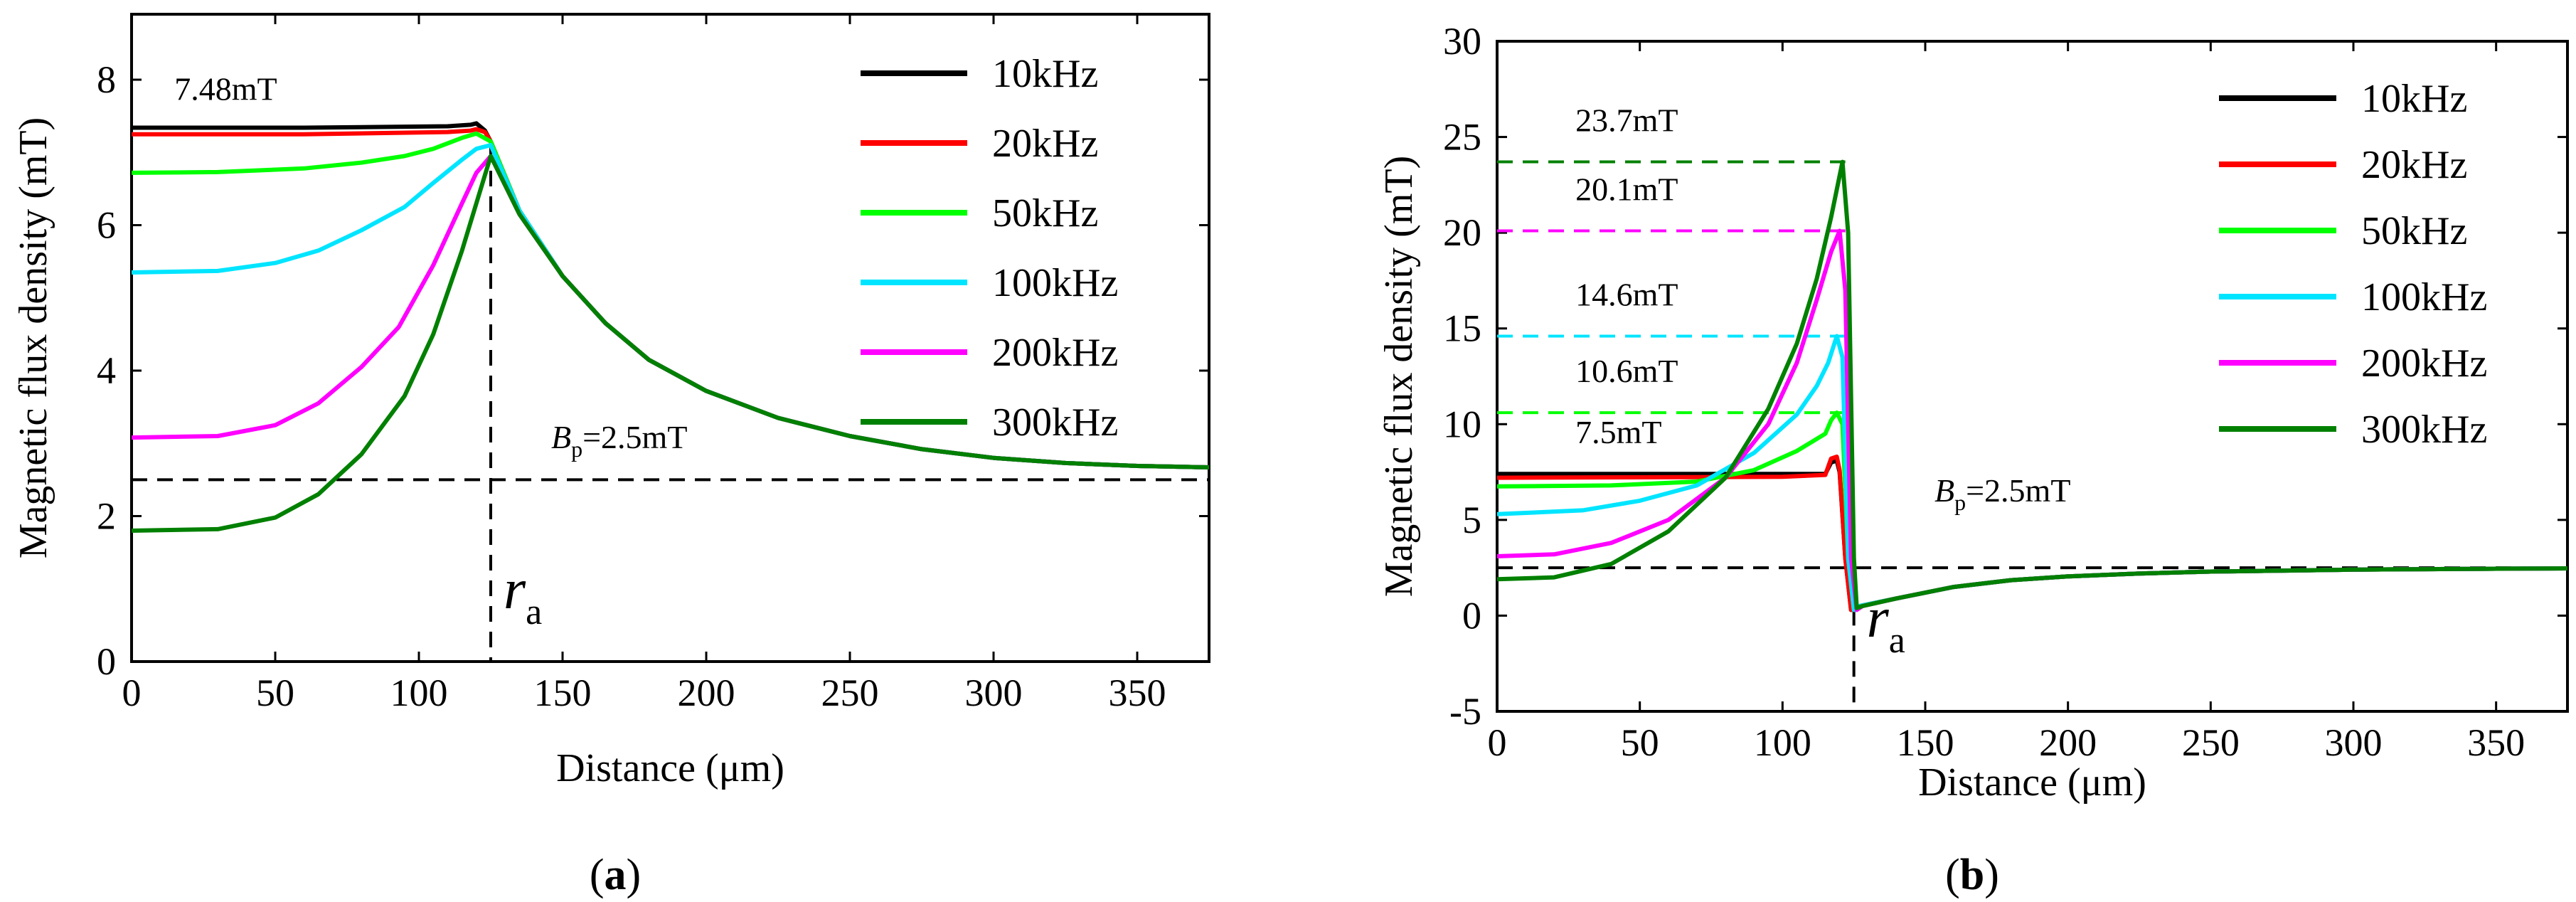  Describe the element at coordinates (2424, 430) in the screenshot. I see `panel-b-legend-label-300kHz: 300kHz` at that location.